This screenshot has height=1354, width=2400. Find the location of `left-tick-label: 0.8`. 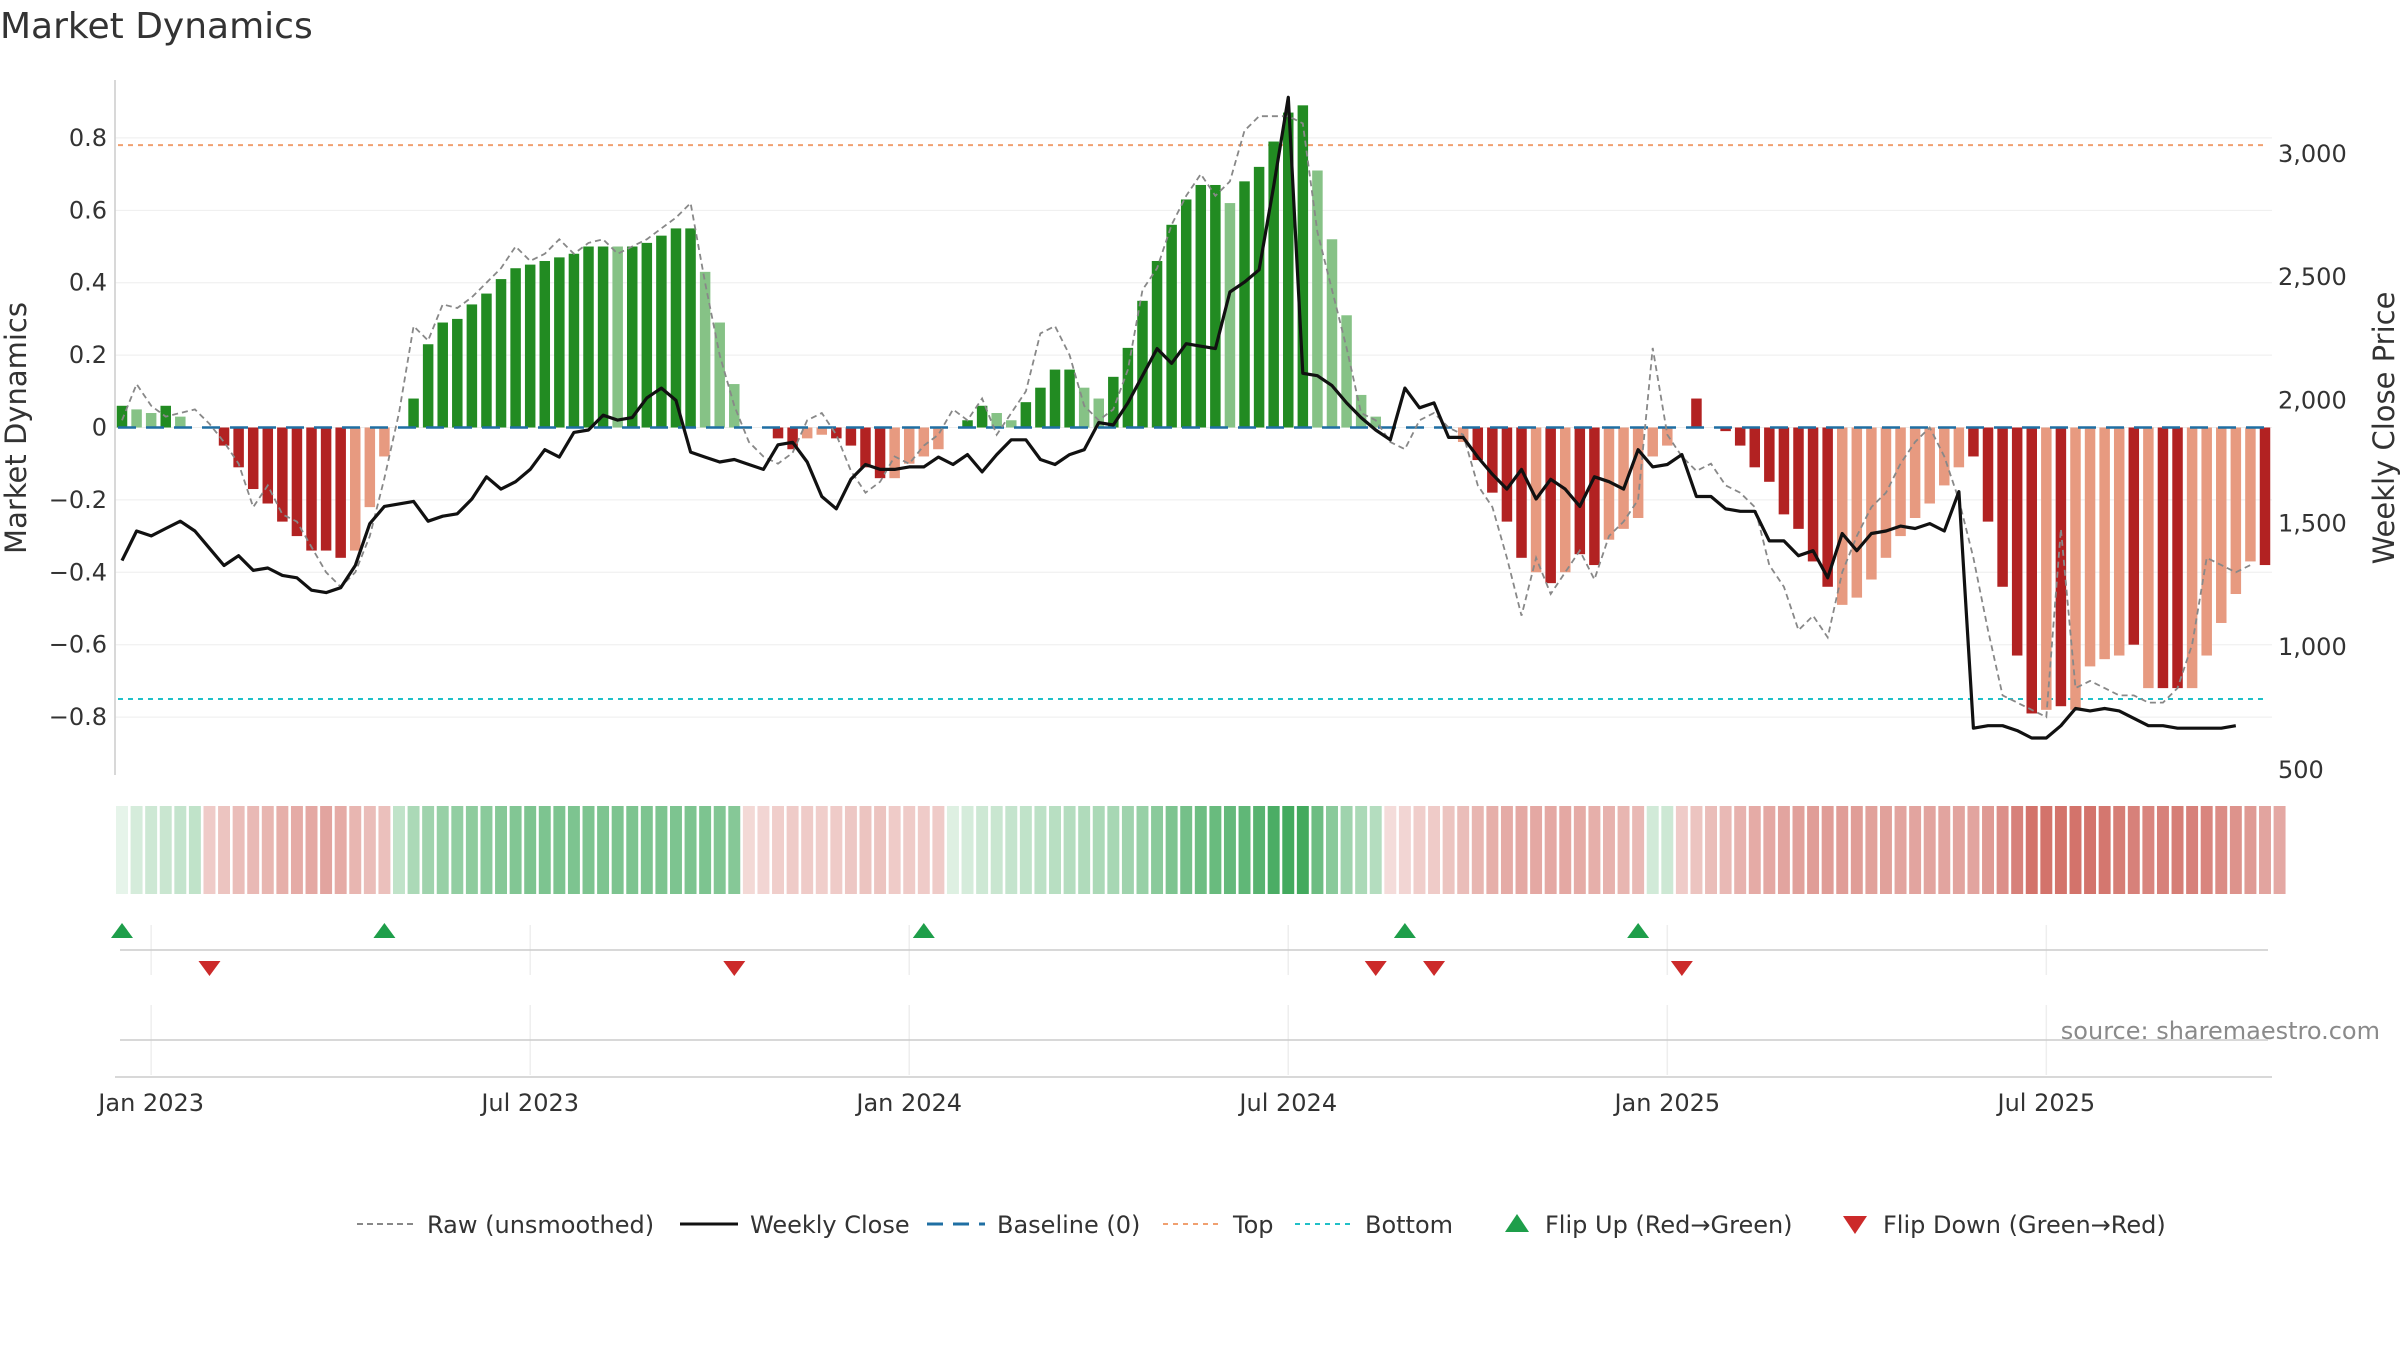

left-tick-label: 0.8 is located at coordinates (88, 138).